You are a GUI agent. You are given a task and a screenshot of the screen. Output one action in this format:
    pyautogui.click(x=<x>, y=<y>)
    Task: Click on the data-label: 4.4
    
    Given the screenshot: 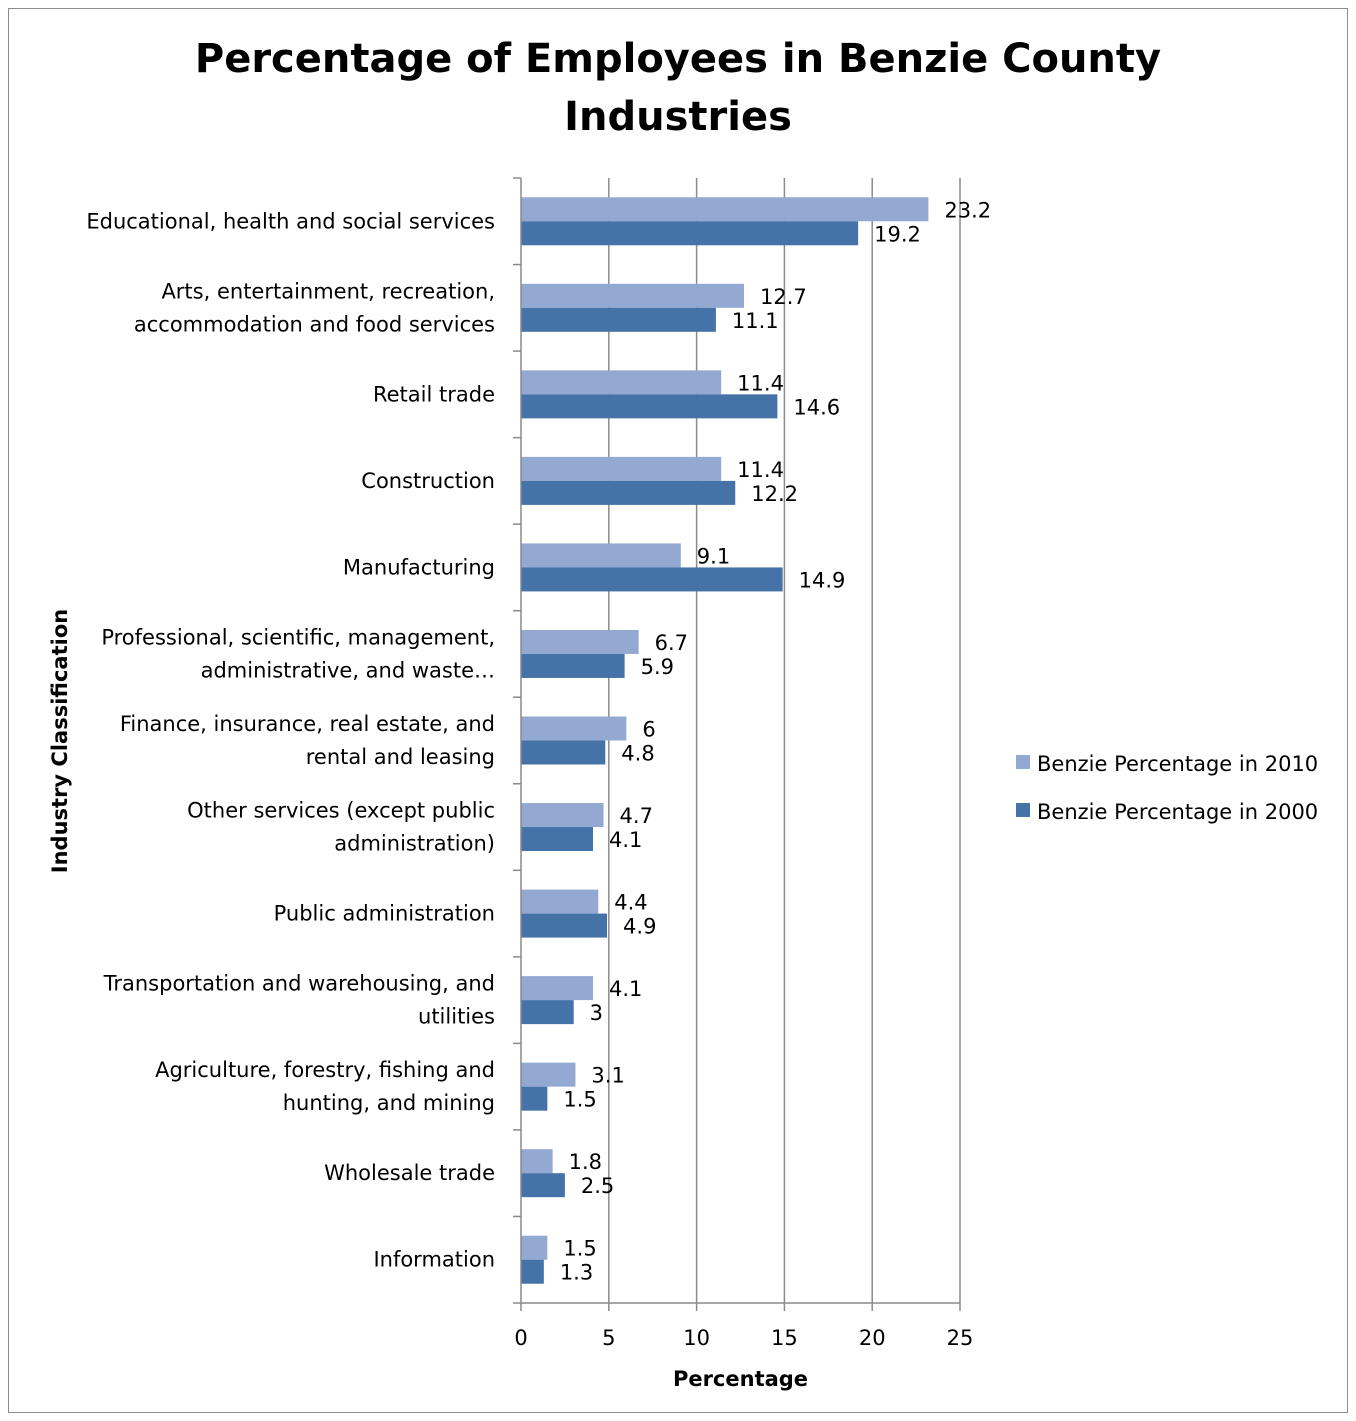 What is the action you would take?
    pyautogui.click(x=630, y=903)
    